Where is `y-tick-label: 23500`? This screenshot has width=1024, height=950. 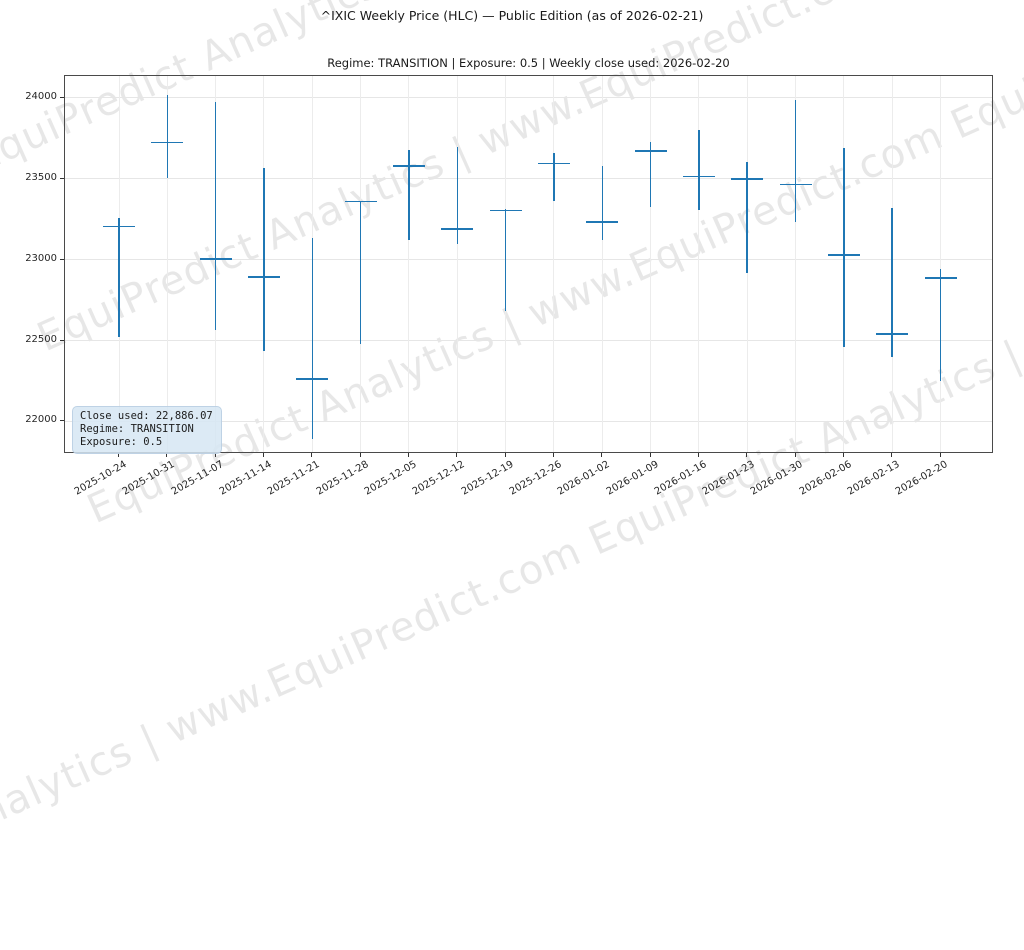 y-tick-label: 23500 is located at coordinates (41, 177).